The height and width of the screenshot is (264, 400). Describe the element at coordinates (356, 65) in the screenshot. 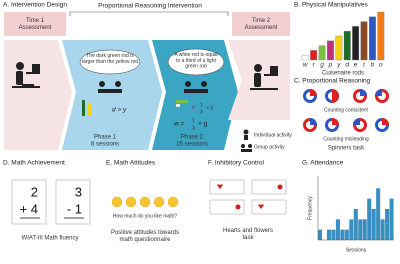

I see `rod-letter: e` at that location.